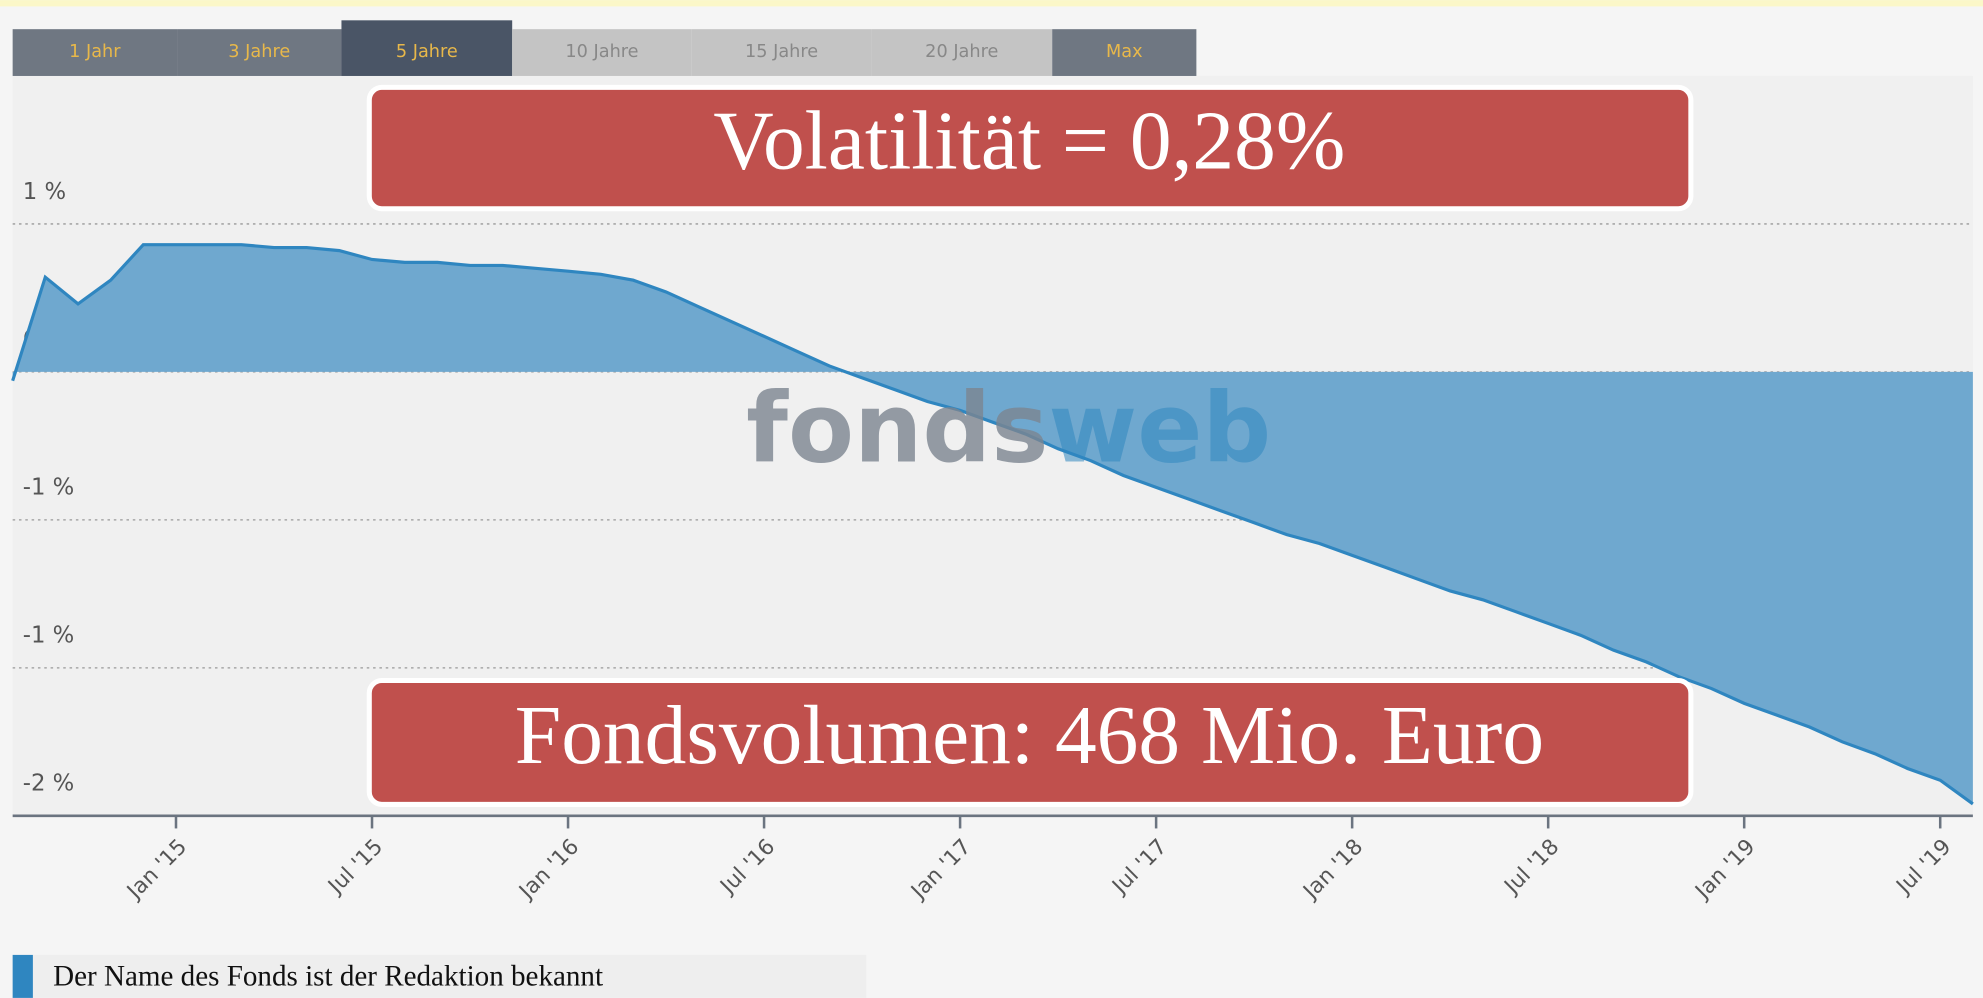 This screenshot has height=998, width=1983. I want to click on range-button-label: 20 Jahre, so click(961, 52).